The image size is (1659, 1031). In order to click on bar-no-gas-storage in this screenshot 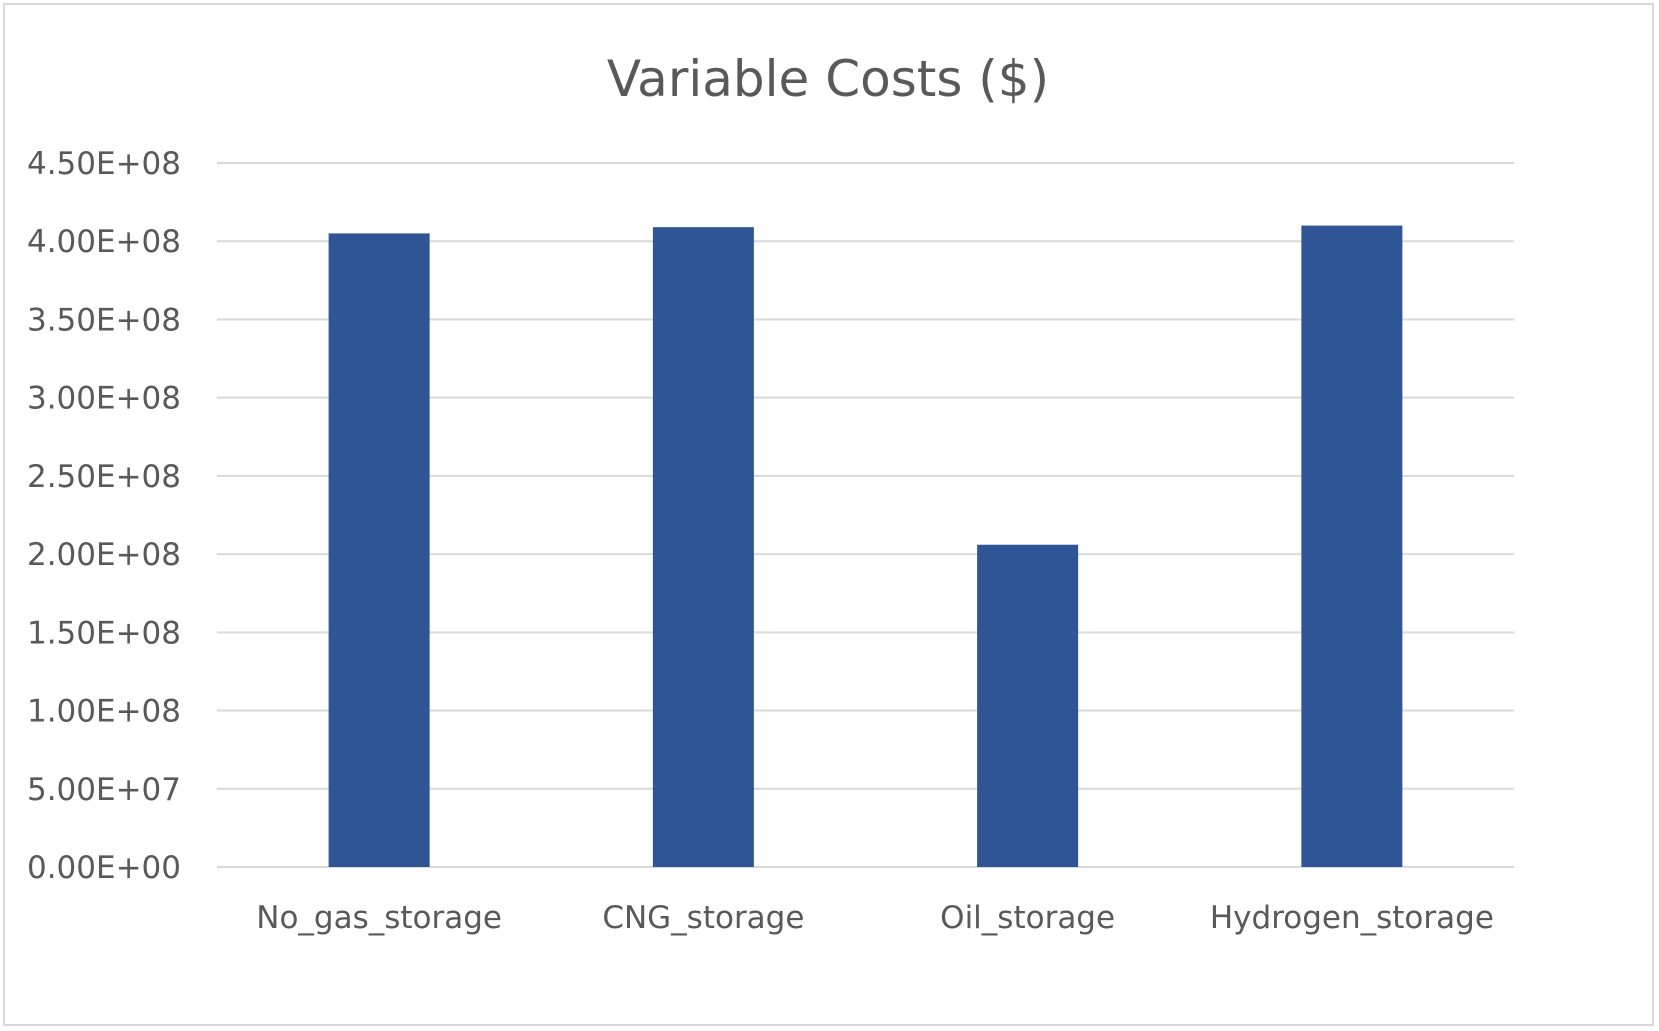, I will do `click(379, 550)`.